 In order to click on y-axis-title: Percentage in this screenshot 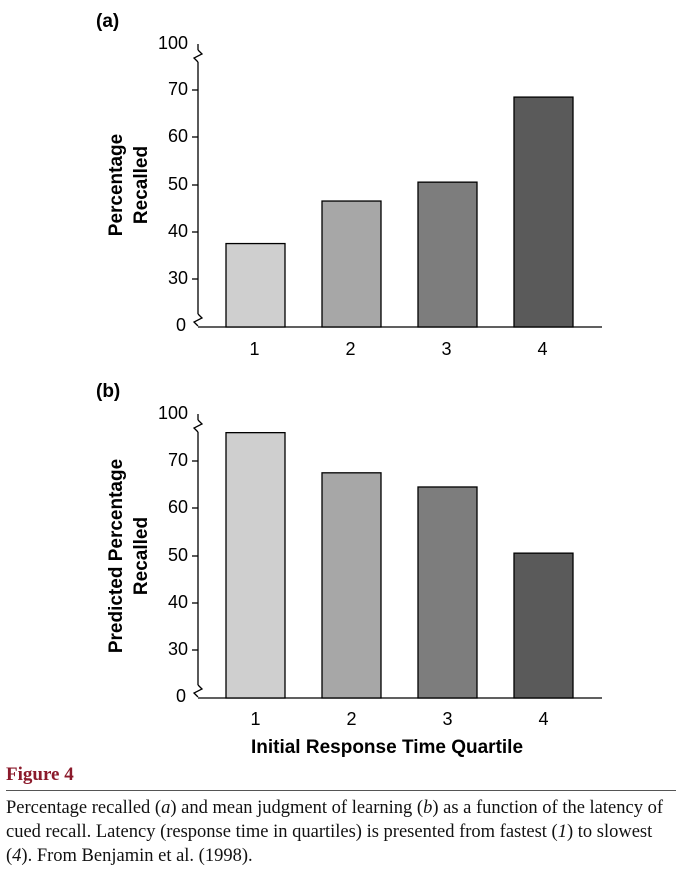, I will do `click(116, 185)`.